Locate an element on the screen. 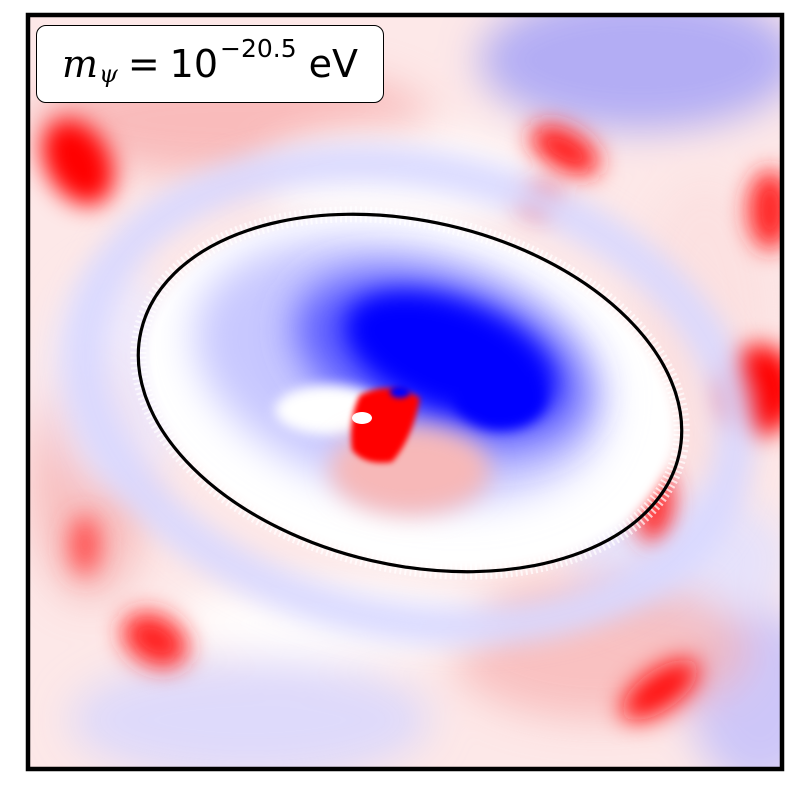 This screenshot has height=800, width=800. annotation-base: 10 is located at coordinates (194, 64).